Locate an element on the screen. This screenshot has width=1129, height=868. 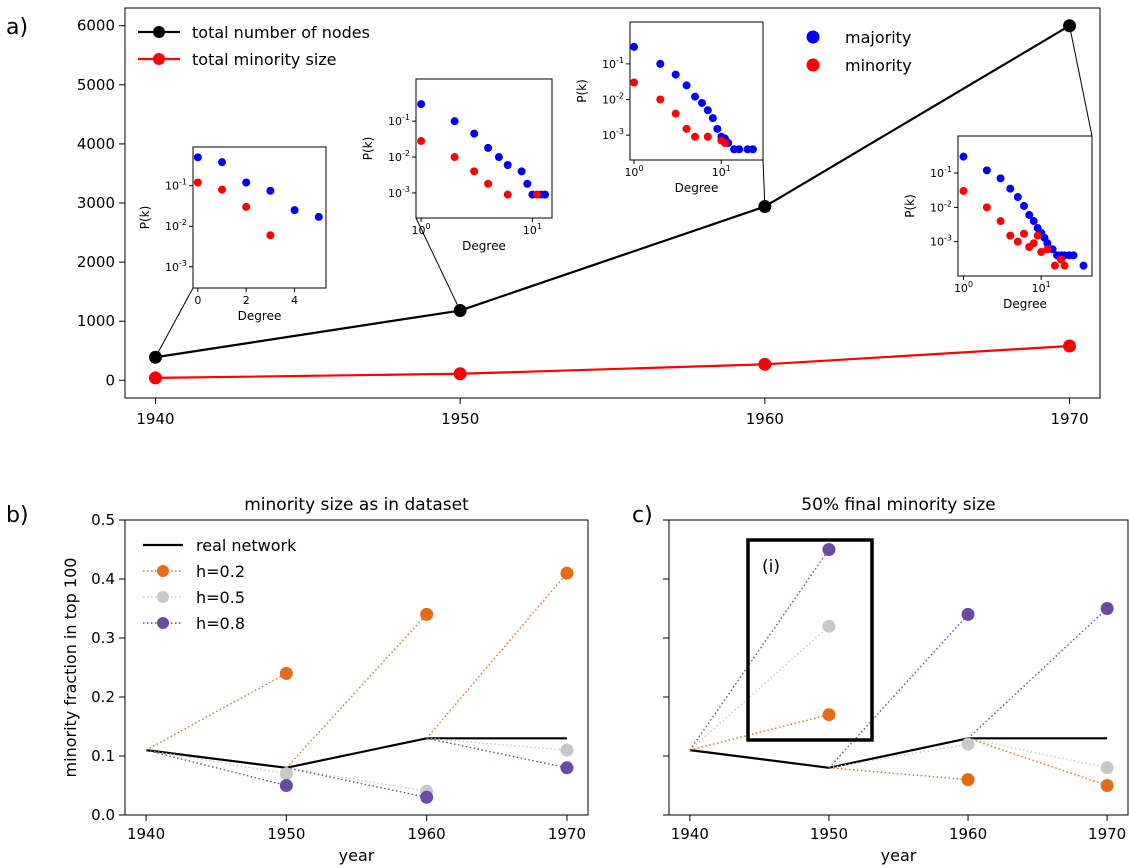
legend-label: h=0.5 is located at coordinates (220, 597).